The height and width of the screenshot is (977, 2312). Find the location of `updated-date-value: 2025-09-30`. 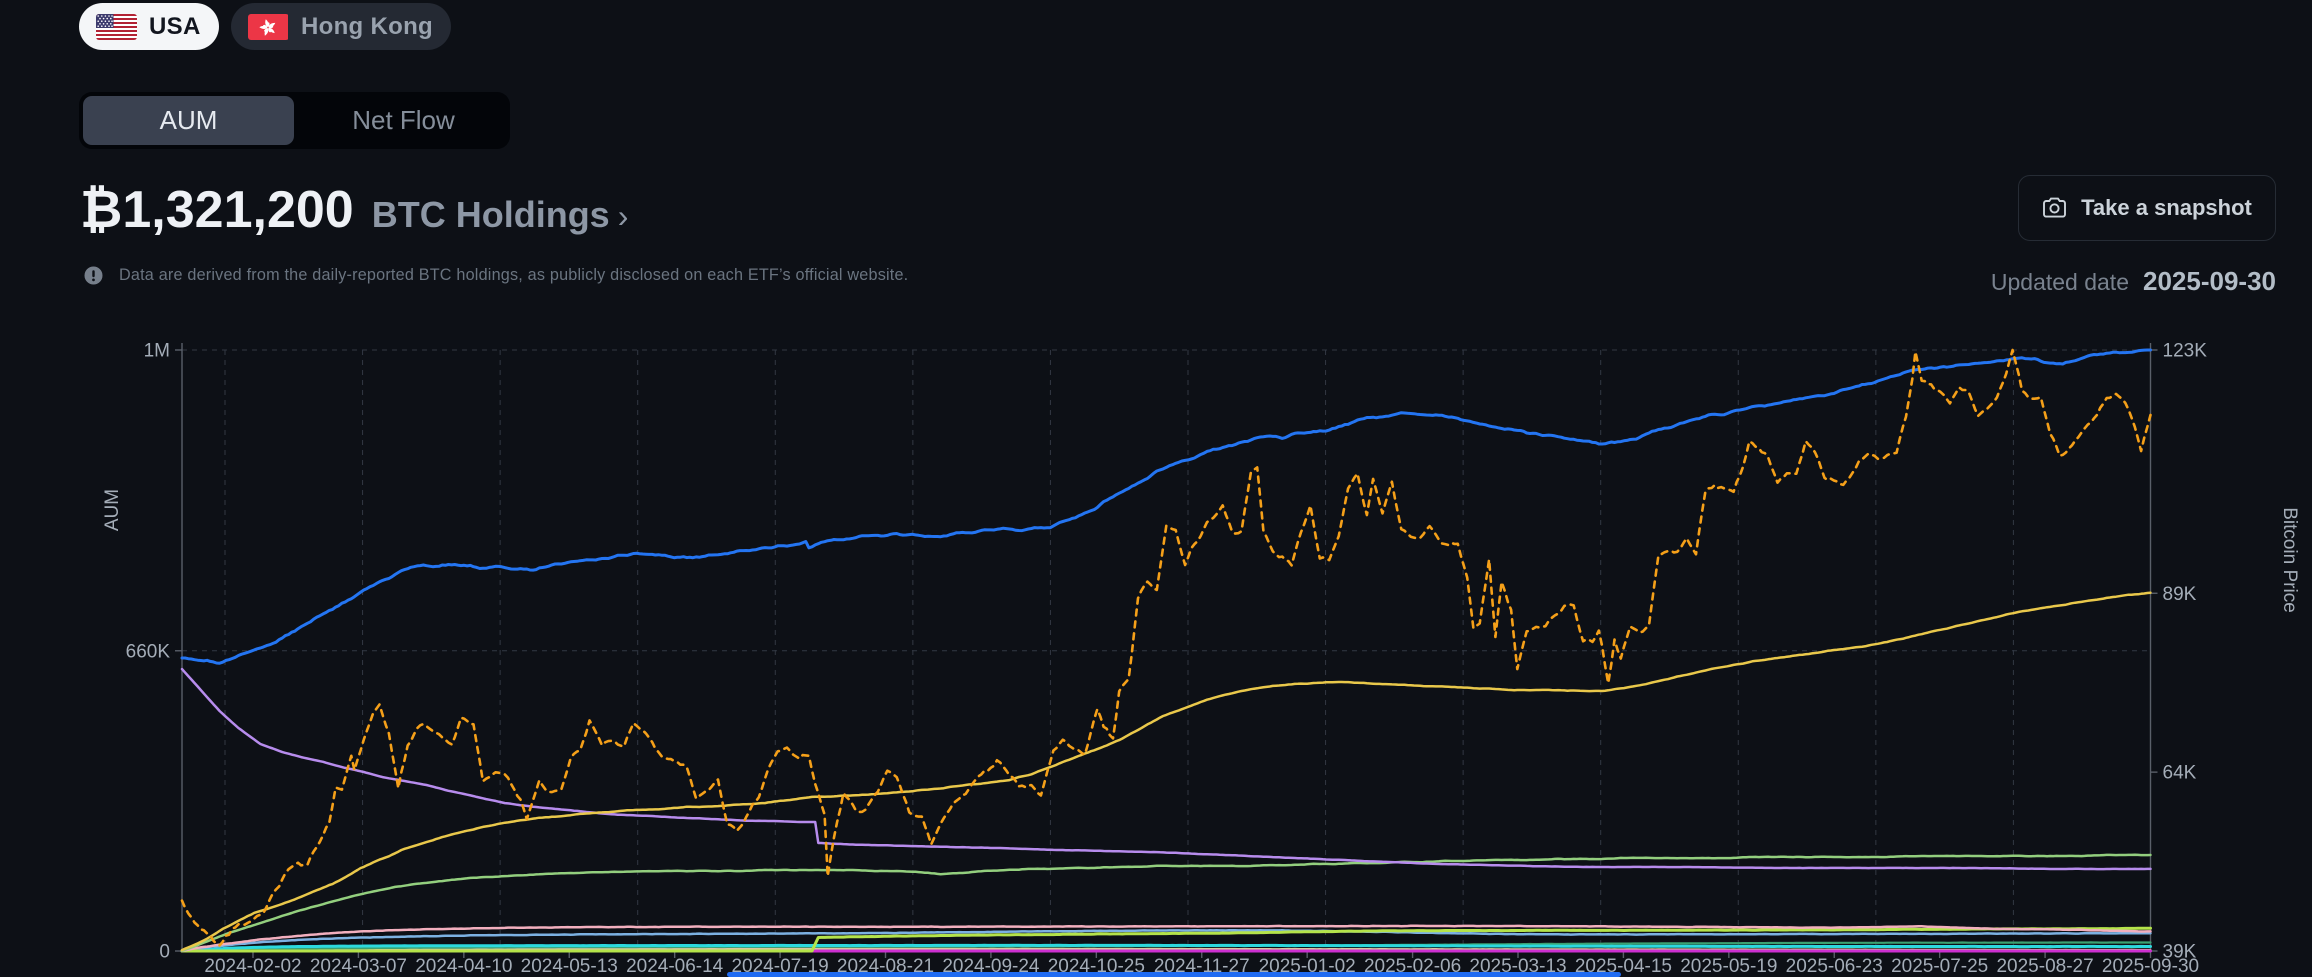

updated-date-value: 2025-09-30 is located at coordinates (2209, 281).